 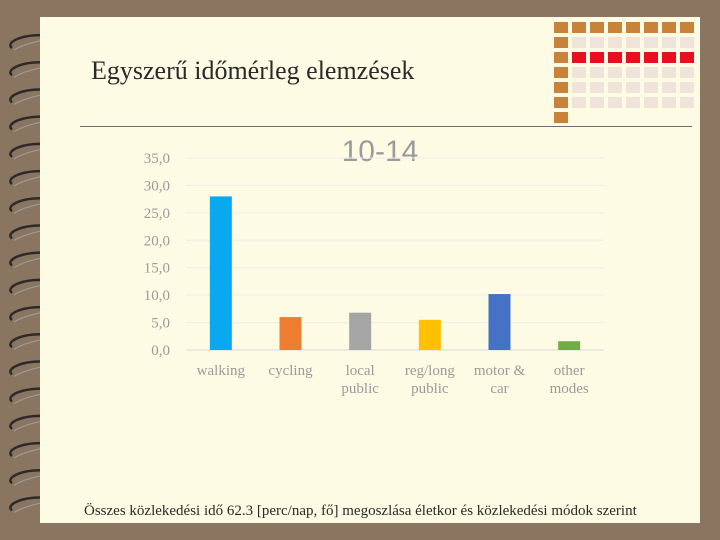 I want to click on x-category-label: other, so click(x=569, y=371).